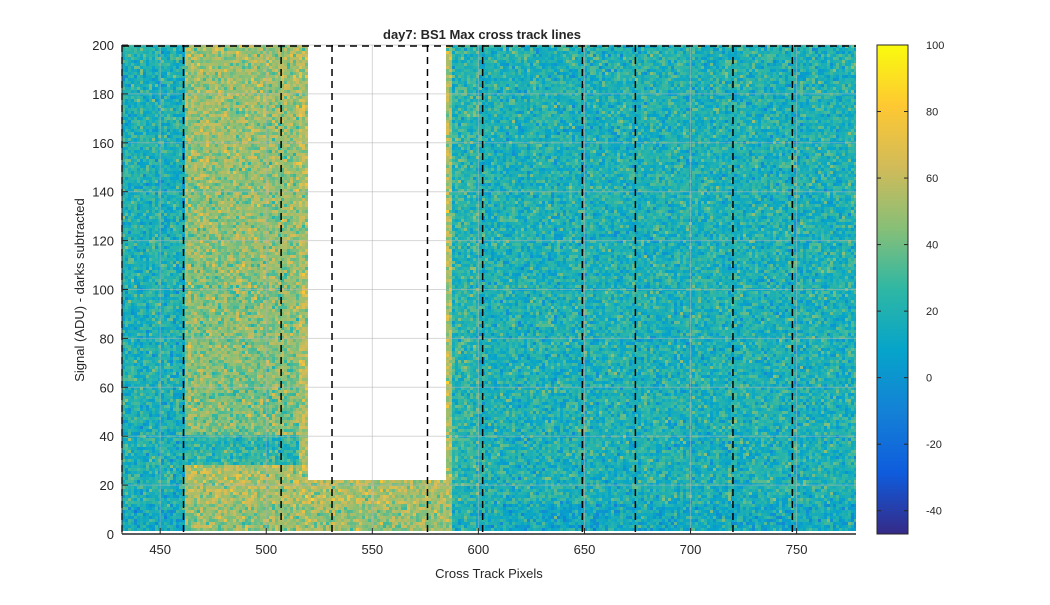  Describe the element at coordinates (103, 94) in the screenshot. I see `y-tick-label: 180` at that location.